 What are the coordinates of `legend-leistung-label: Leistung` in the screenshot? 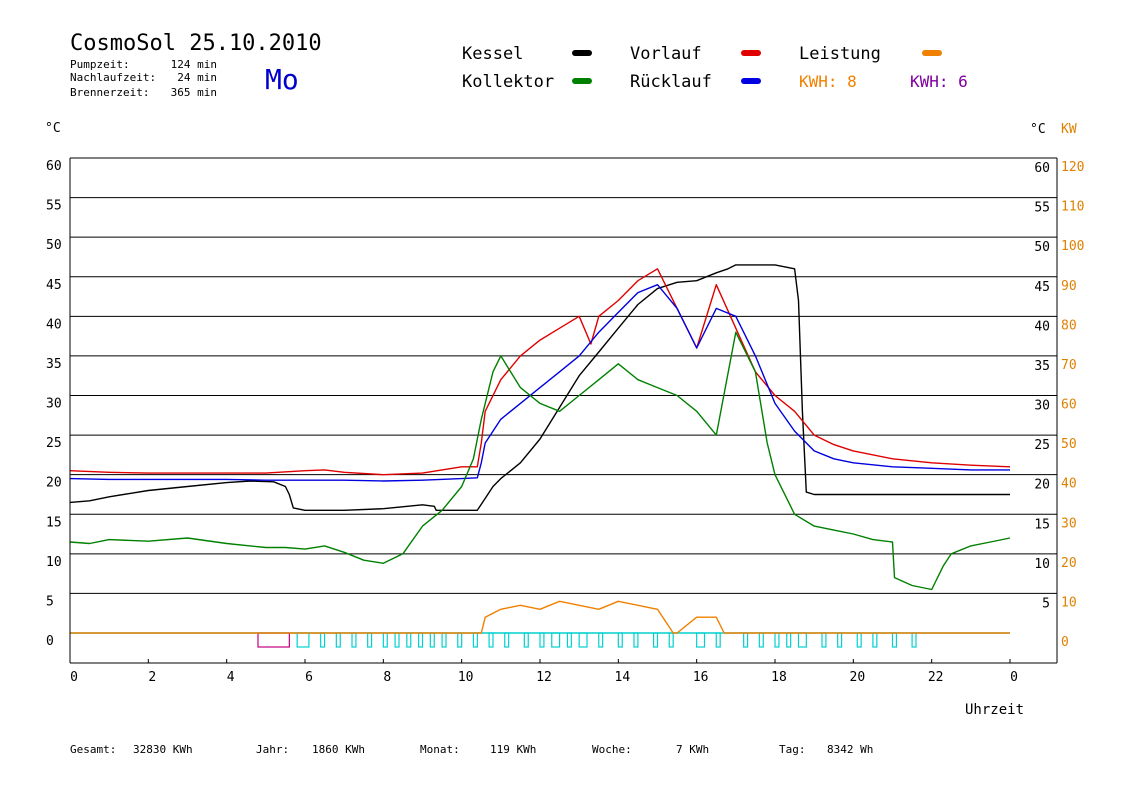 It's located at (840, 54).